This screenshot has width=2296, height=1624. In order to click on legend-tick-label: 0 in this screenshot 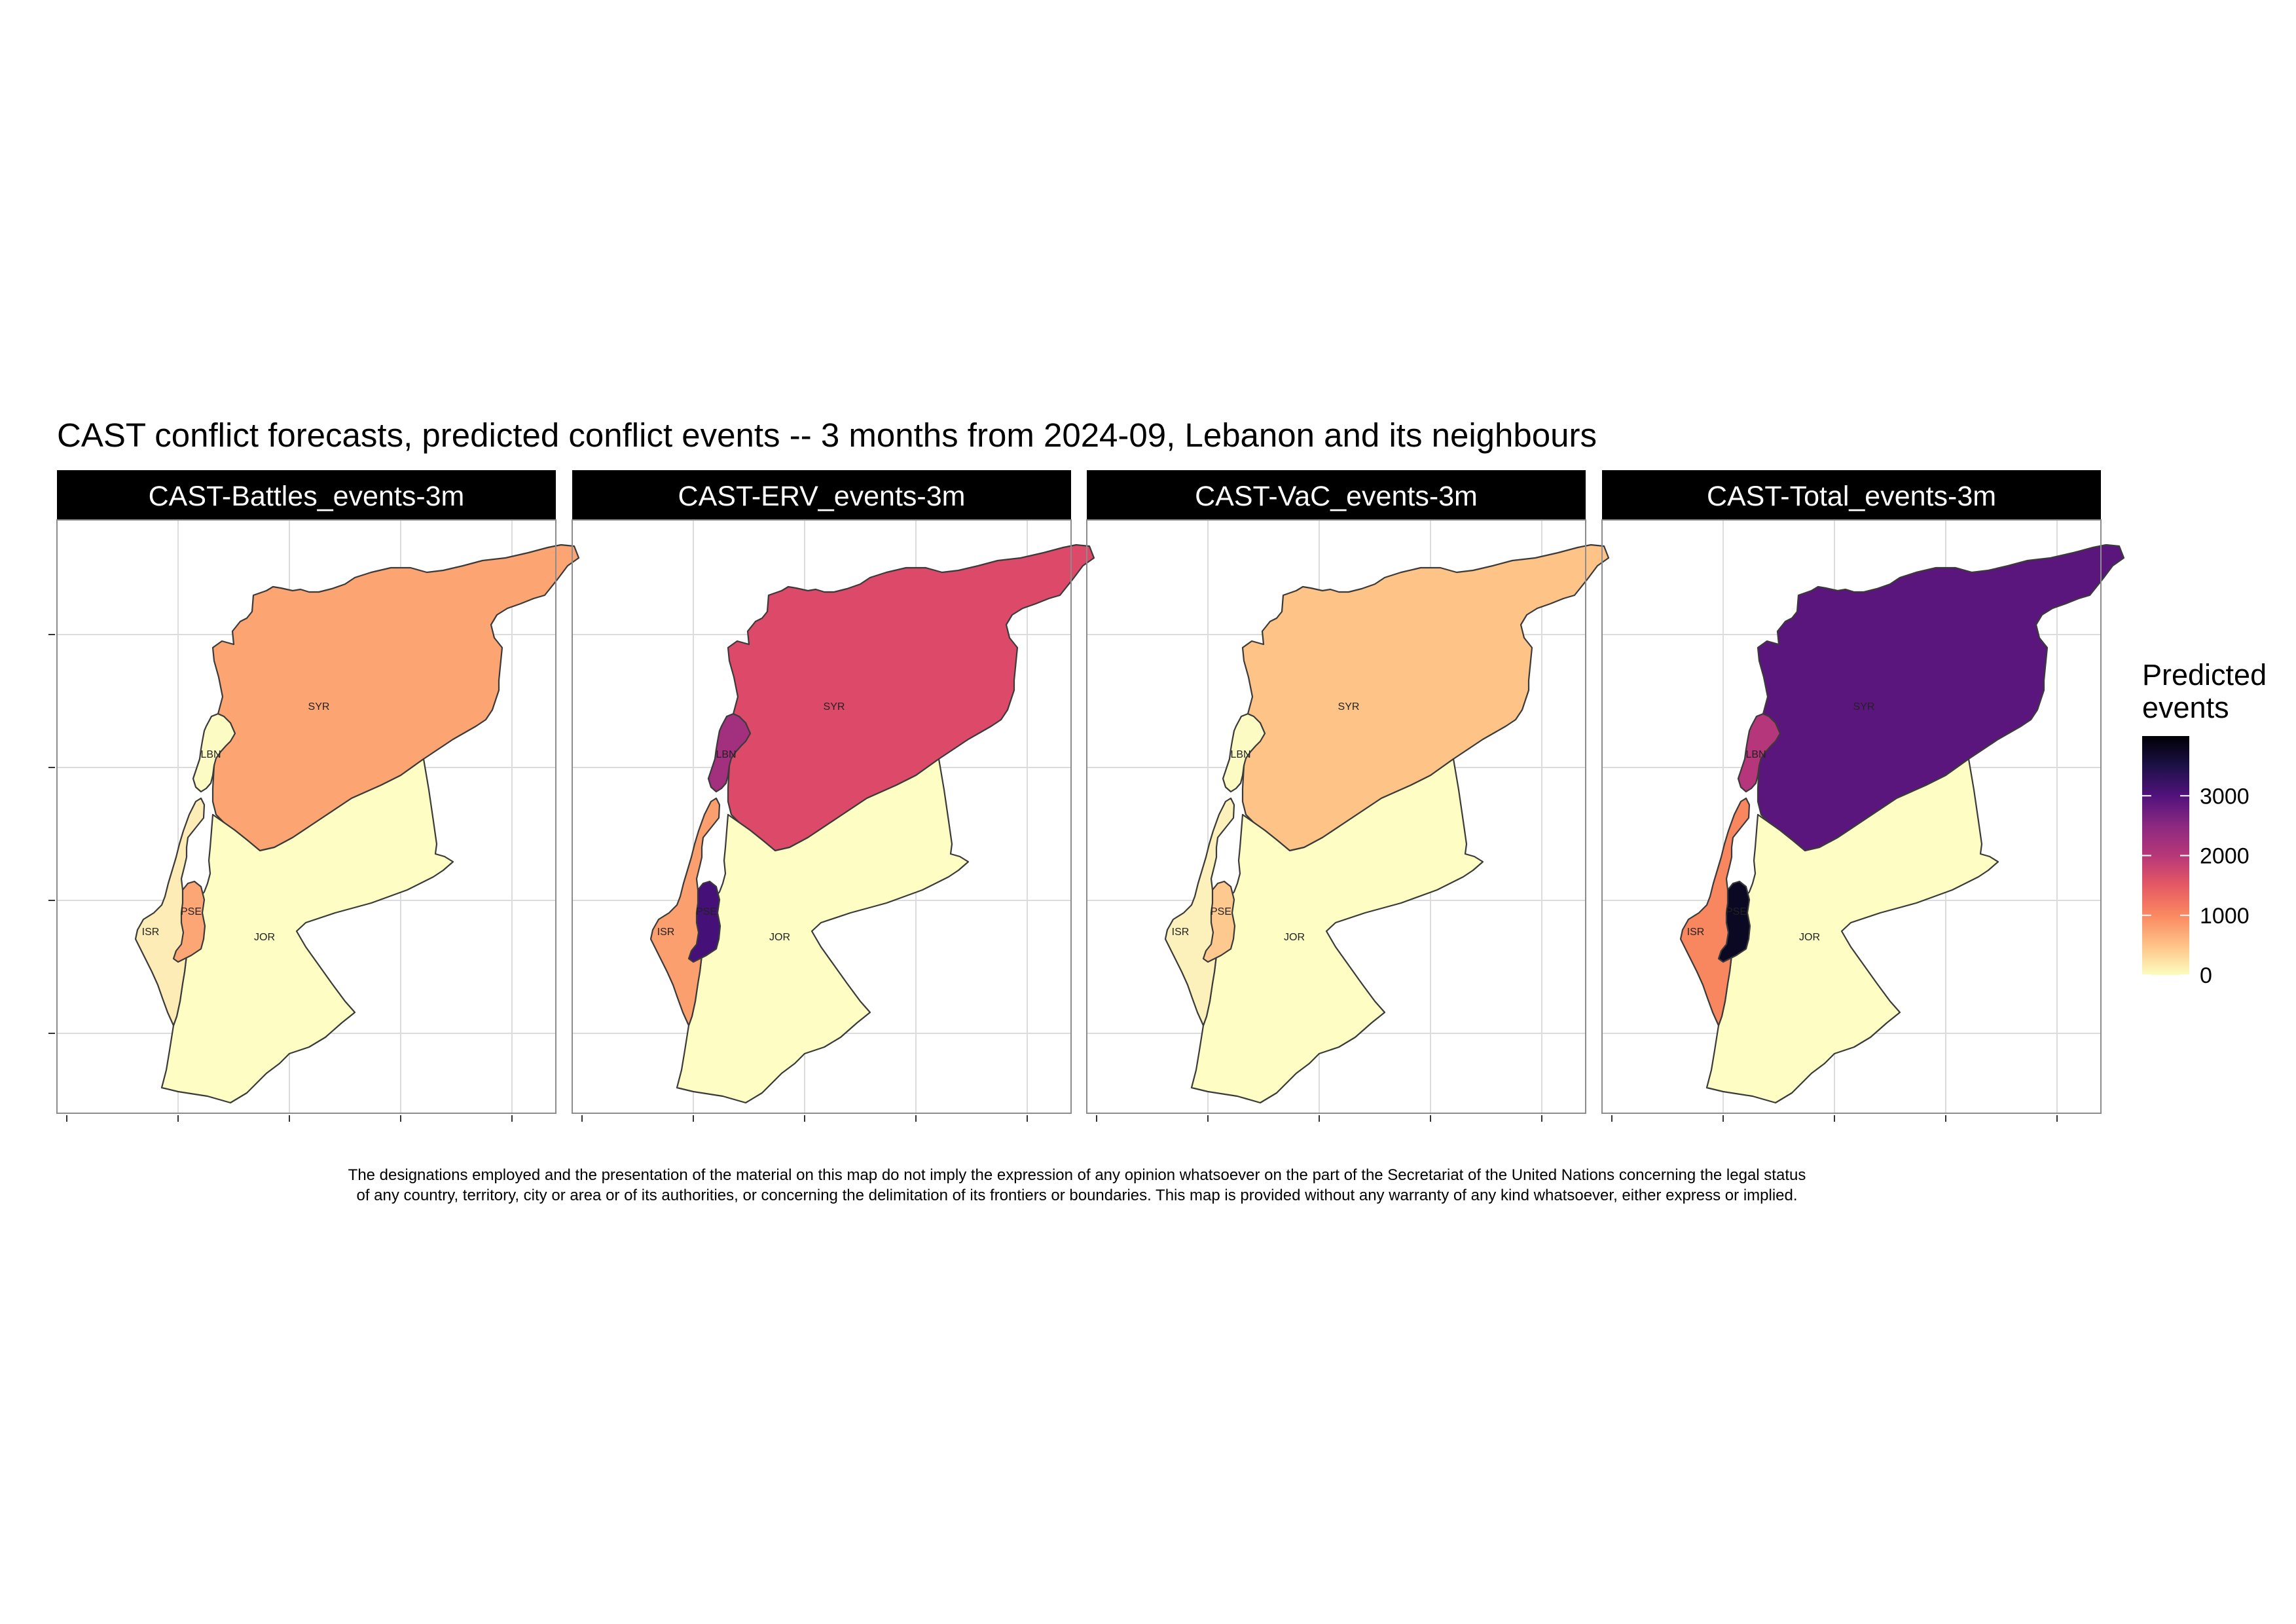, I will do `click(2206, 975)`.